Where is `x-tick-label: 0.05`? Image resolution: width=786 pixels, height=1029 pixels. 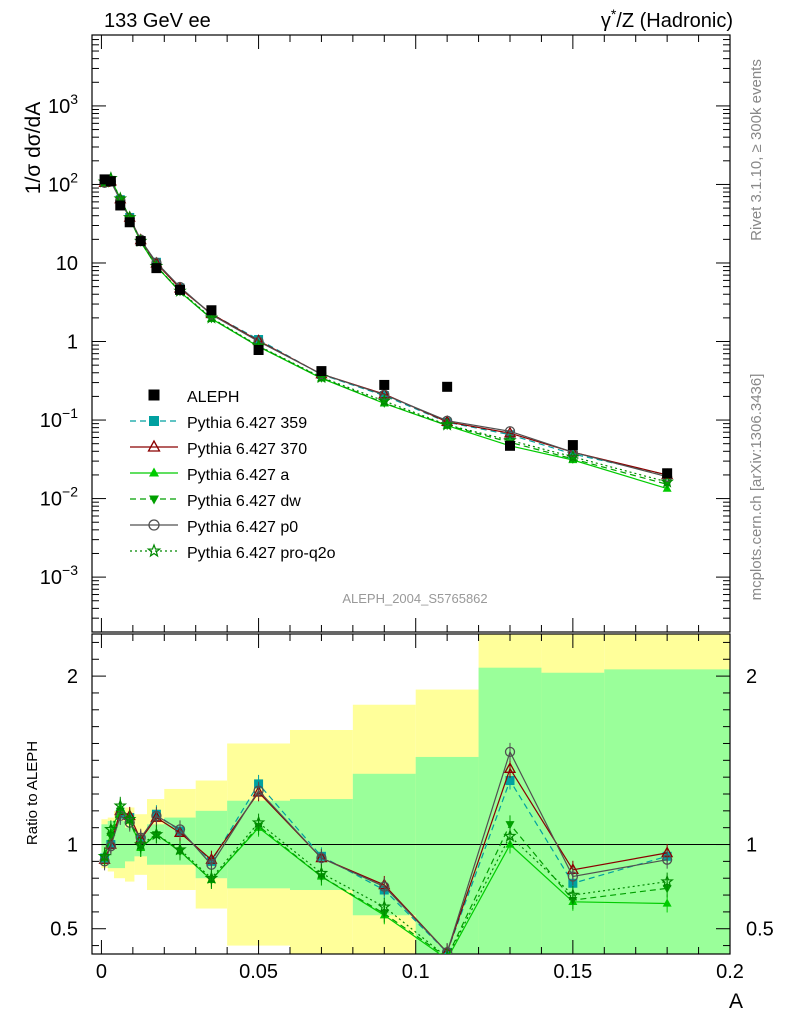 x-tick-label: 0.05 is located at coordinates (258, 972).